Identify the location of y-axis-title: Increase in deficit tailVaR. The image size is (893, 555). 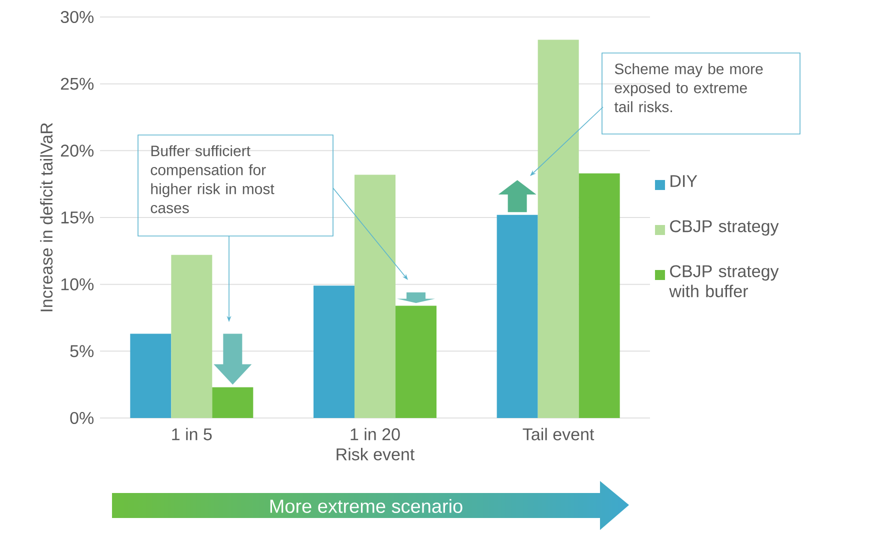
(46, 217).